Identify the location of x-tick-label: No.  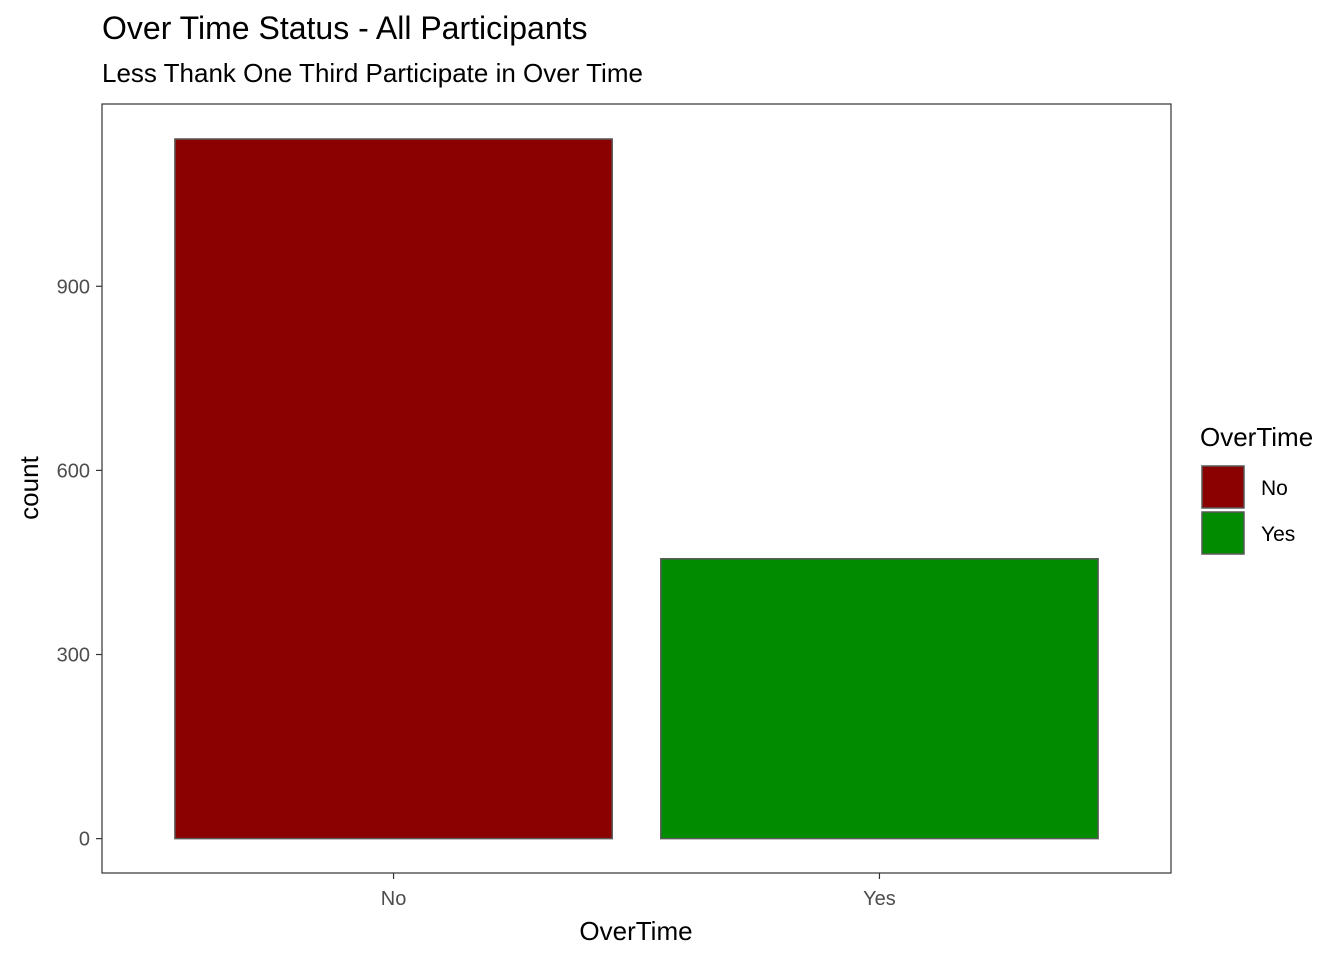
(394, 899).